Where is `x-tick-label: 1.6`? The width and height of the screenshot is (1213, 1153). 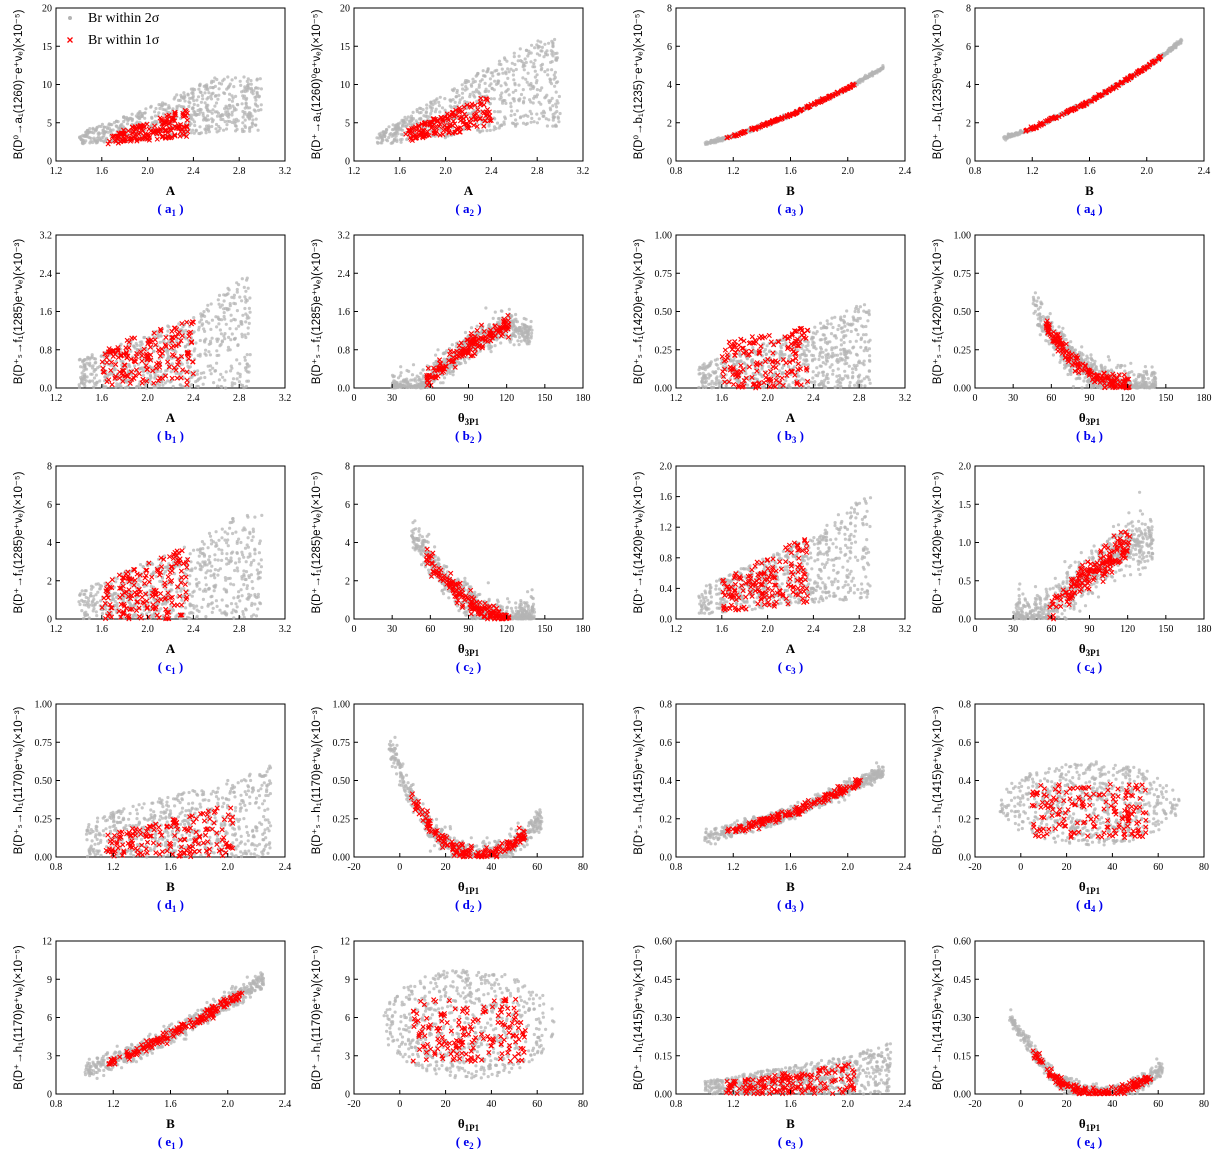 x-tick-label: 1.6 is located at coordinates (790, 171).